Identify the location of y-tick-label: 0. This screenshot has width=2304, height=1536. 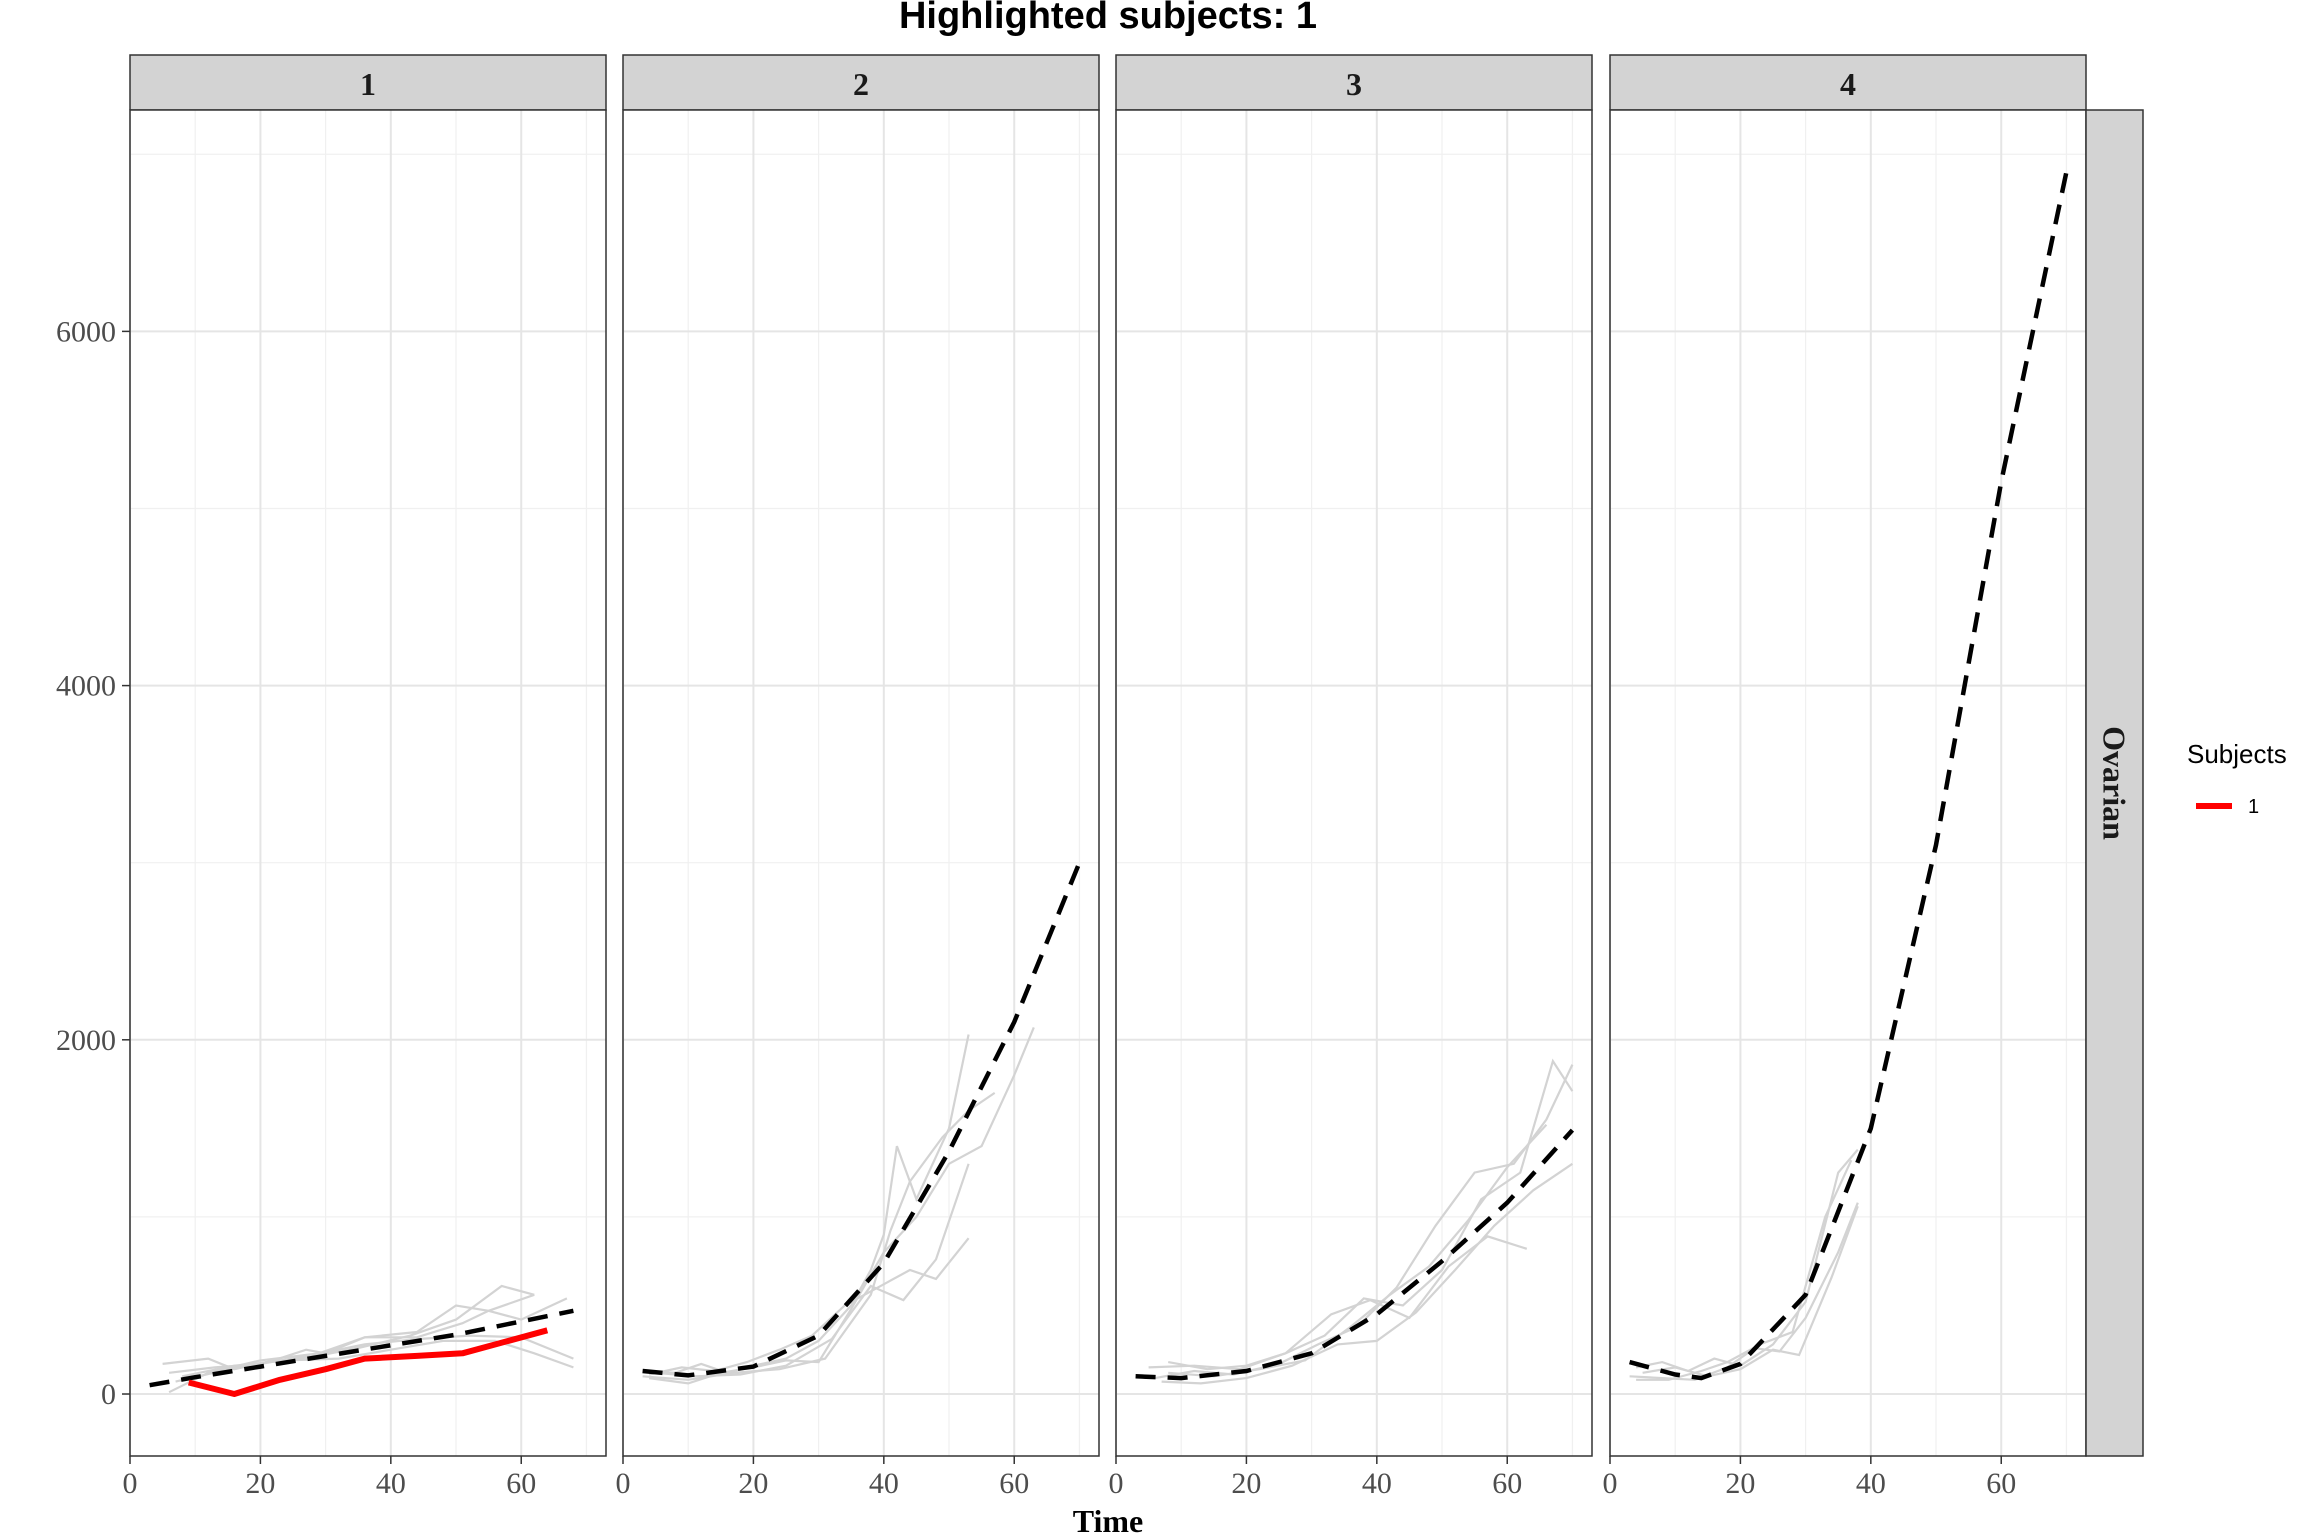
(108, 1394).